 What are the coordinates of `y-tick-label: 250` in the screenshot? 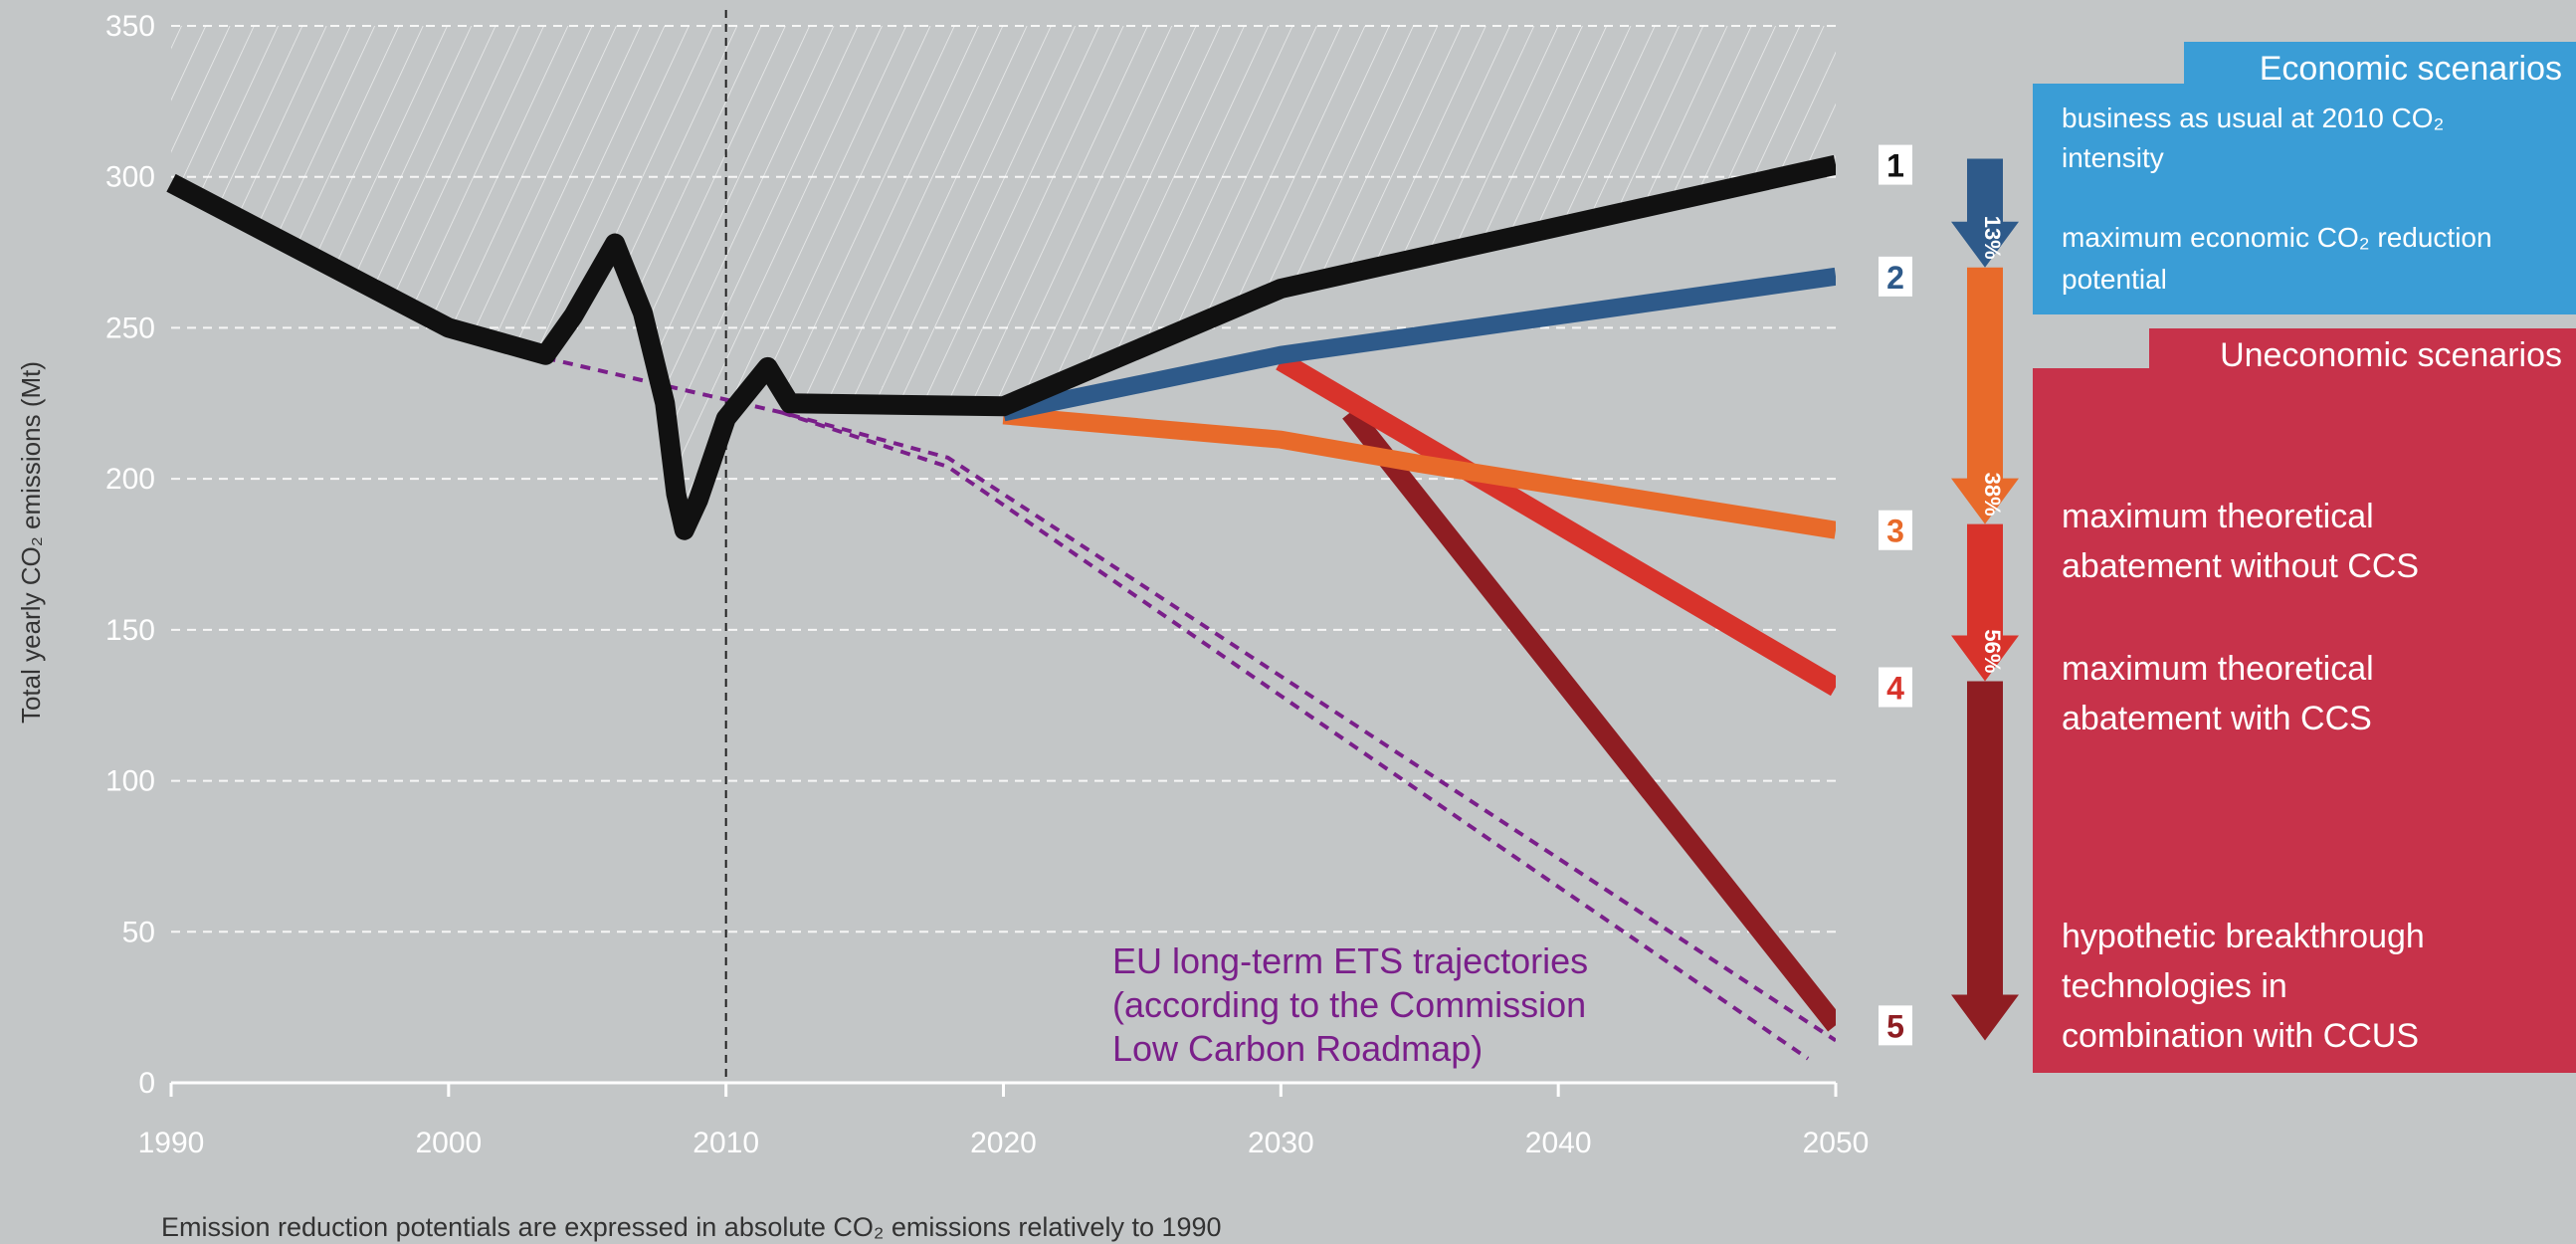 It's located at (130, 327).